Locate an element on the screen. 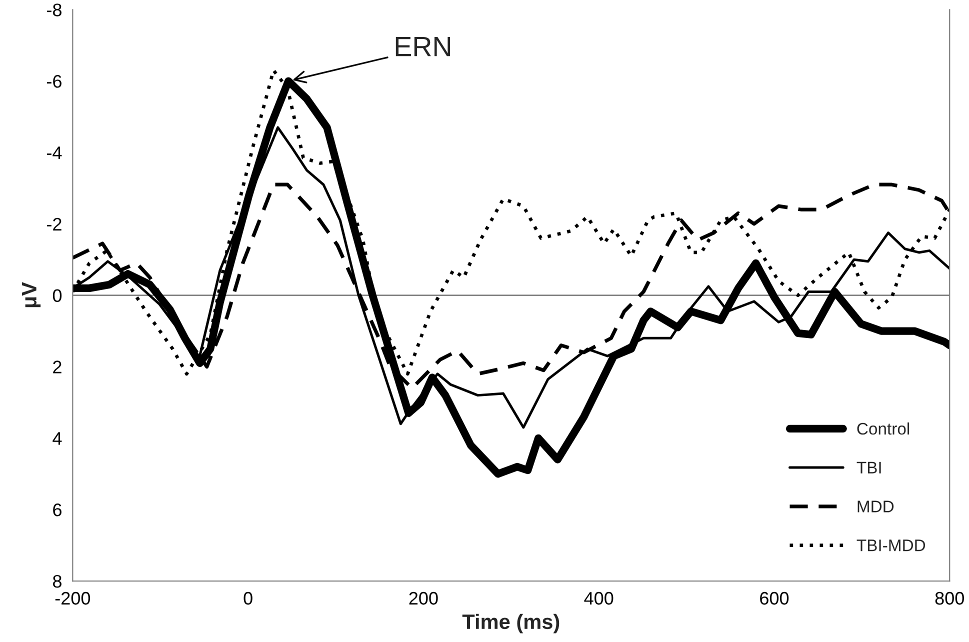  legend-label: Control is located at coordinates (883, 428).